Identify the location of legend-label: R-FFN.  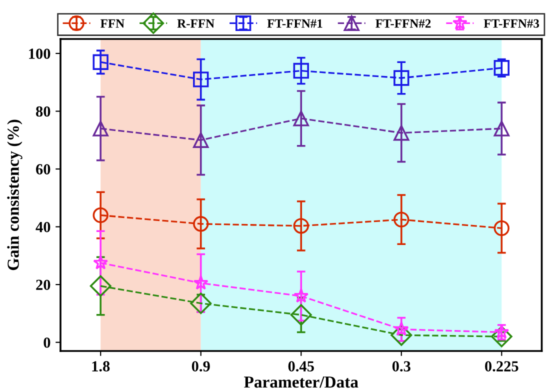
(195, 23).